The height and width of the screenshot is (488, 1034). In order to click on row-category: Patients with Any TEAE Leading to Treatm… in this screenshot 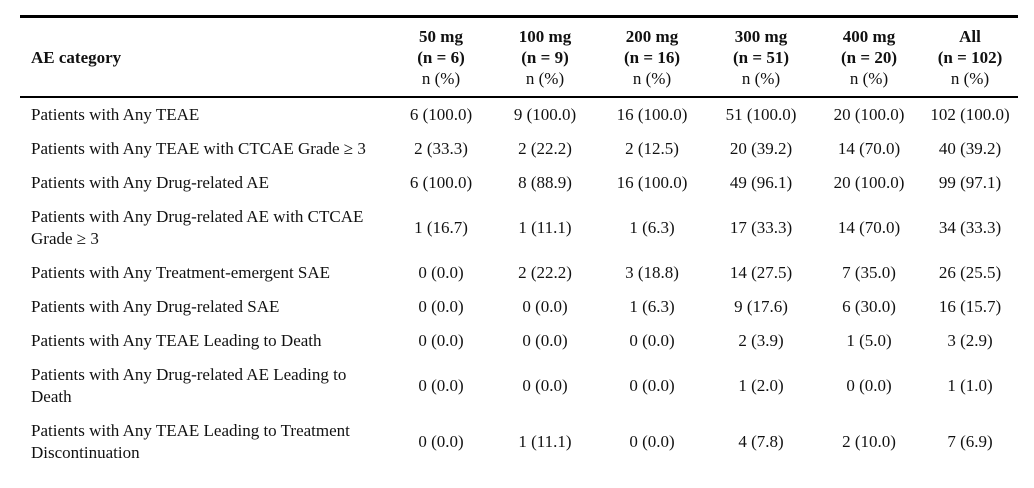, I will do `click(190, 441)`.